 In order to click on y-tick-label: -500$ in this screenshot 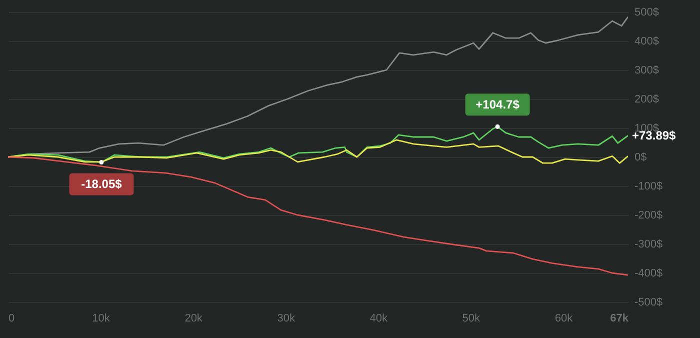, I will do `click(648, 302)`.